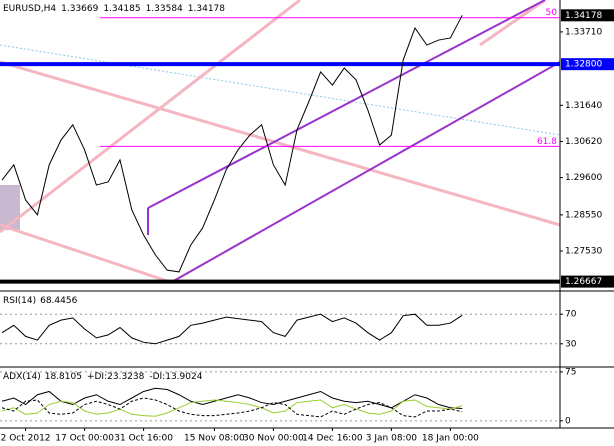 This screenshot has width=614, height=446. I want to click on last-value: 68.4456, so click(58, 301).